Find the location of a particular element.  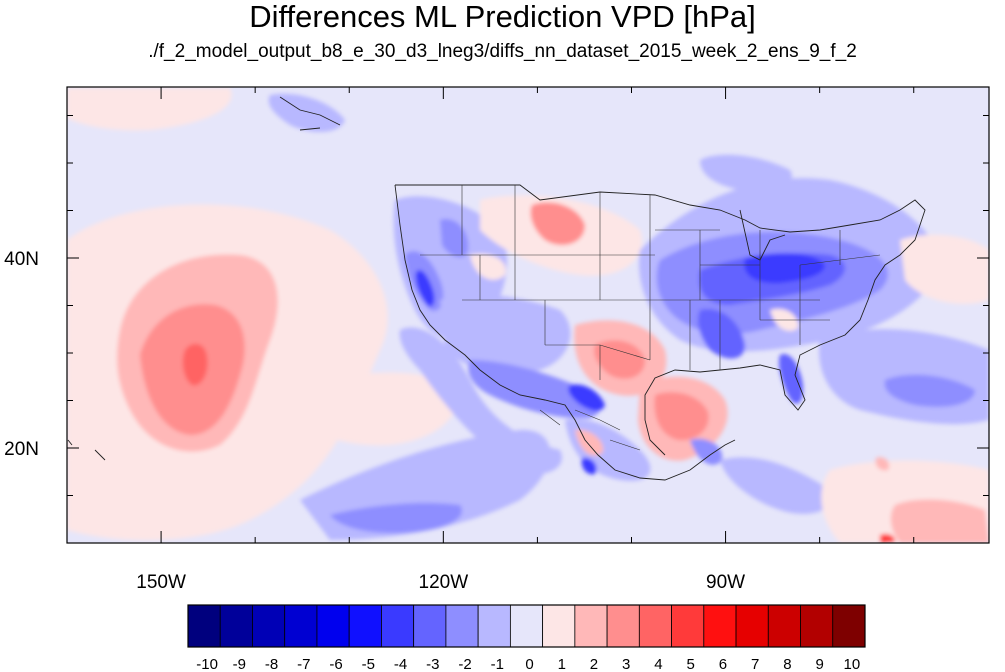

colorbar-label: -6 is located at coordinates (335, 664).